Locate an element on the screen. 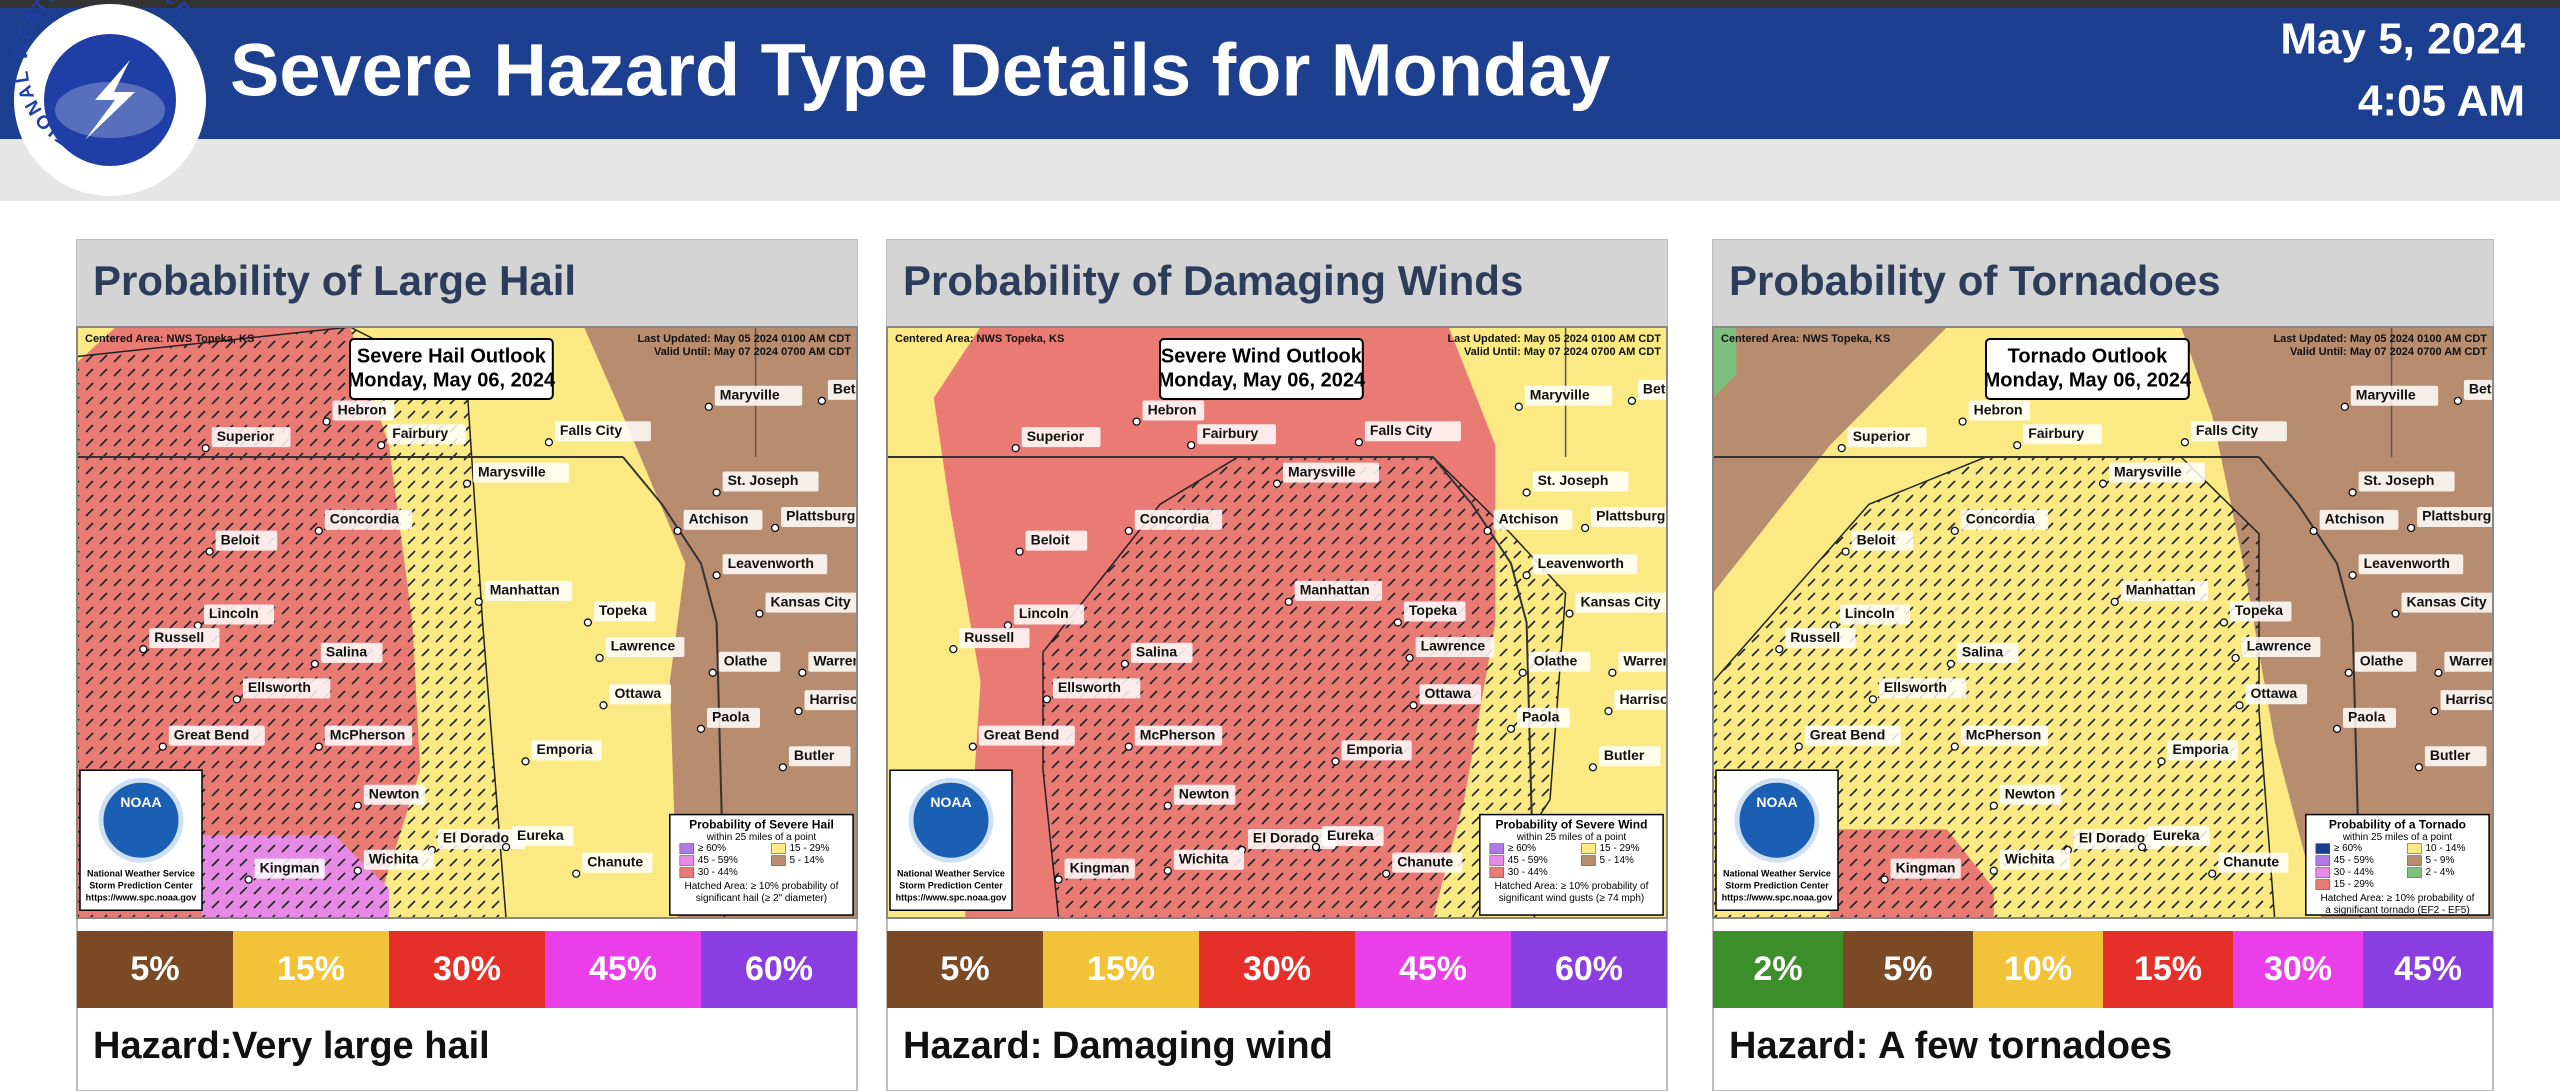  city-label: Falls City is located at coordinates (1401, 430).